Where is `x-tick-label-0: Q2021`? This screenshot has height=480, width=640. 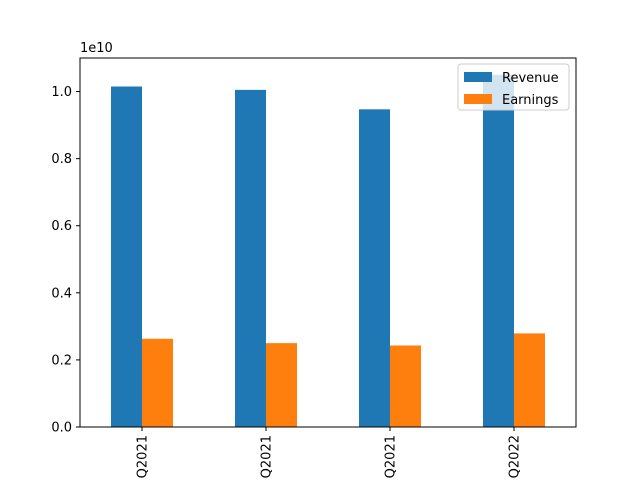
x-tick-label-0: Q2021 is located at coordinates (143, 456).